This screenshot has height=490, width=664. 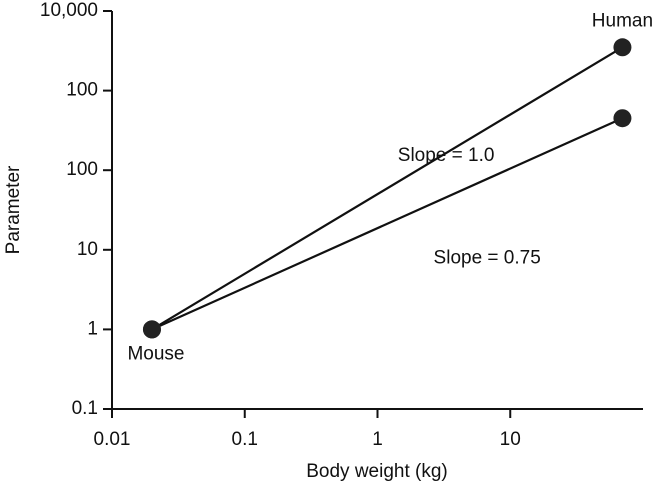 What do you see at coordinates (487, 258) in the screenshot?
I see `slope-label: Slope = 0.75` at bounding box center [487, 258].